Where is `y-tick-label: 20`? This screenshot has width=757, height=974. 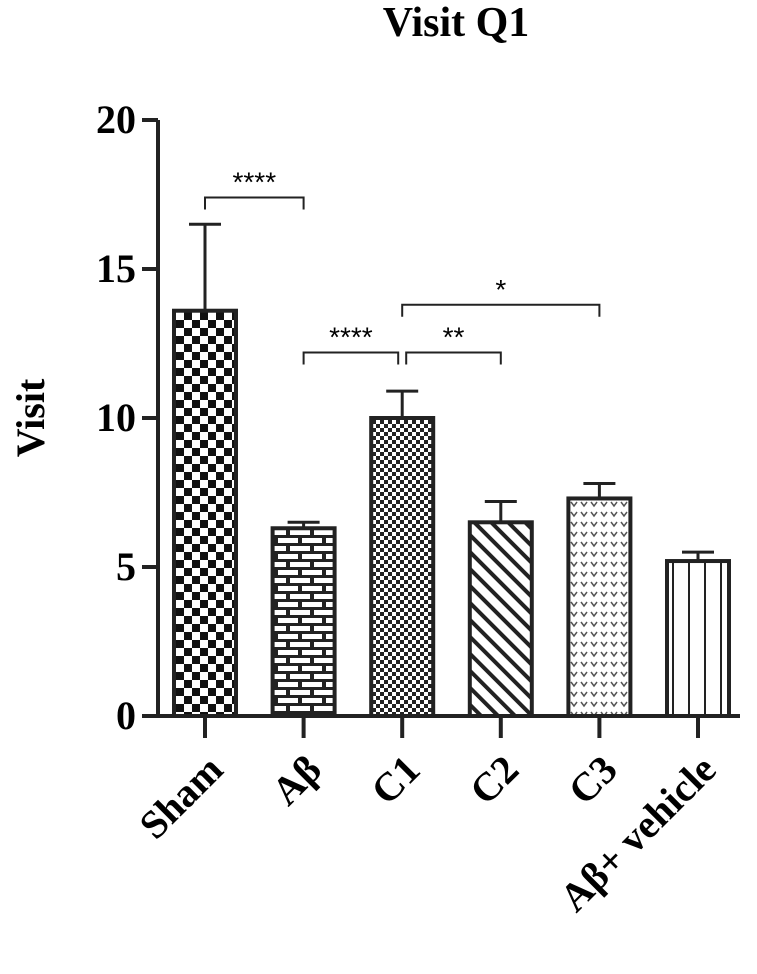 y-tick-label: 20 is located at coordinates (116, 119).